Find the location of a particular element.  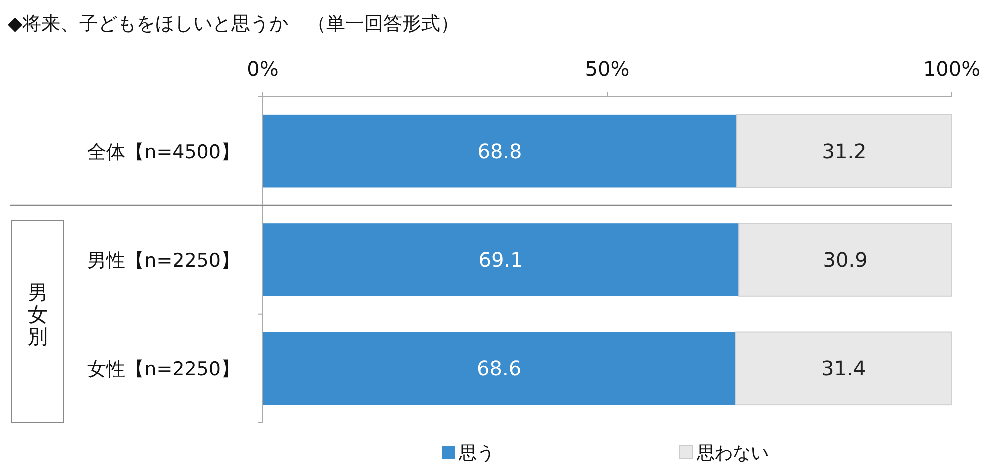

chart-title: ◆将来、子どもをほしいと思うか （単一回答形式） is located at coordinates (234, 24).